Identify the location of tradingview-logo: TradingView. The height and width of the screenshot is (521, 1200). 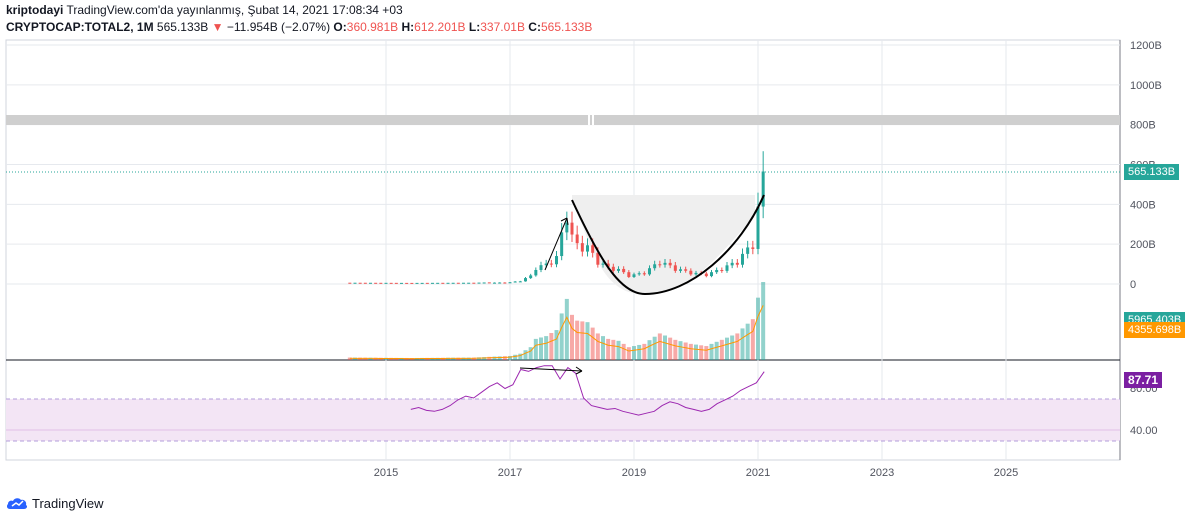
(55, 503).